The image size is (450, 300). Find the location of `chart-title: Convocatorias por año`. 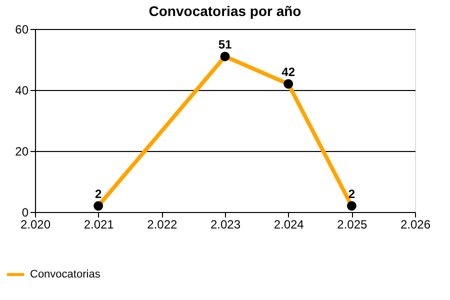

chart-title: Convocatorias por año is located at coordinates (225, 11).